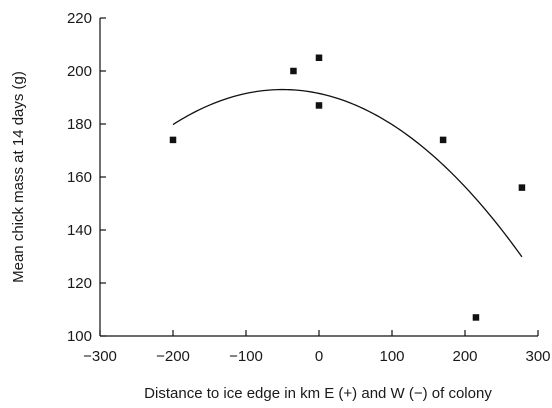 The height and width of the screenshot is (408, 552). Describe the element at coordinates (537, 356) in the screenshot. I see `x-tick-label: 300` at that location.